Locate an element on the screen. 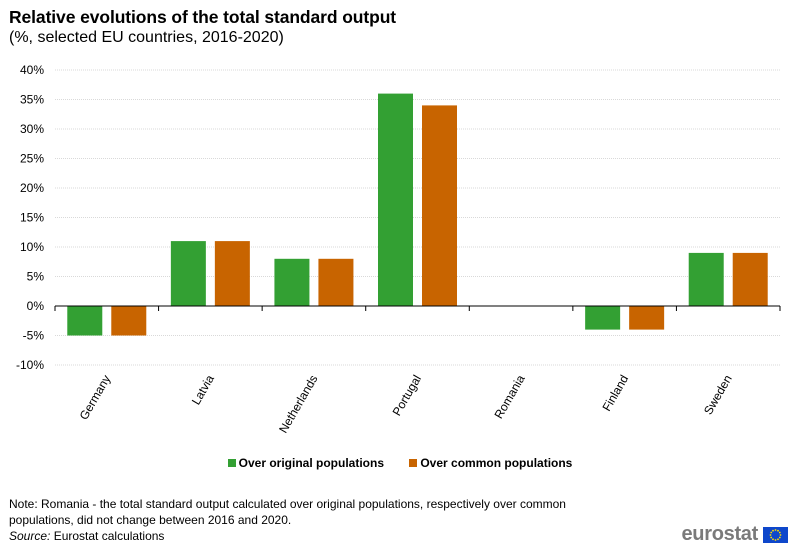 The image size is (800, 550). bar-common-latvia is located at coordinates (232, 273).